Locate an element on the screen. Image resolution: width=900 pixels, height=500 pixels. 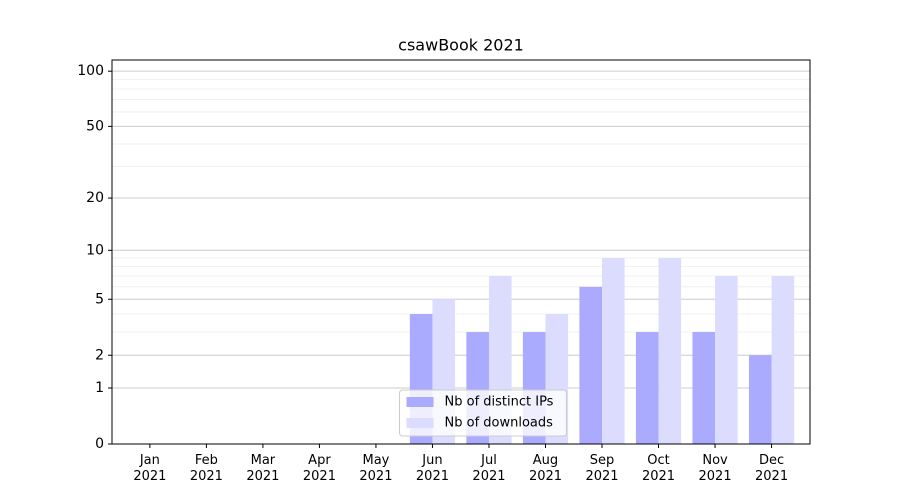
x-tick-label: Sep 2021 is located at coordinates (602, 468).